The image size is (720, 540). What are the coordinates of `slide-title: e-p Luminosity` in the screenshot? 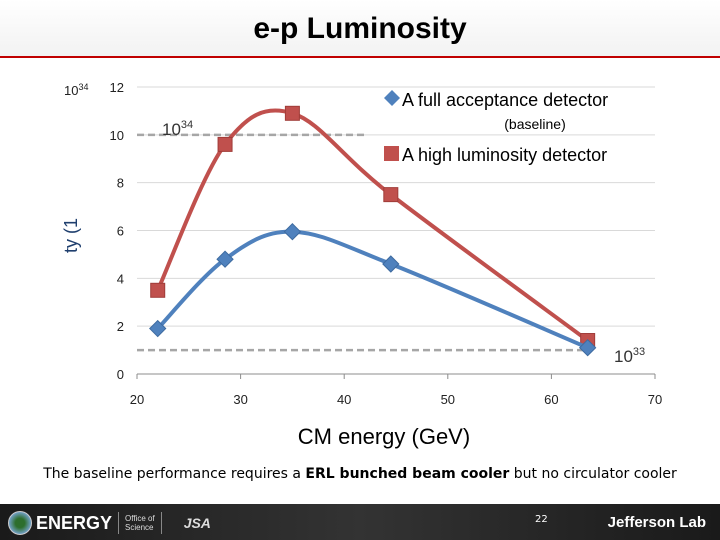 It's located at (360, 28).